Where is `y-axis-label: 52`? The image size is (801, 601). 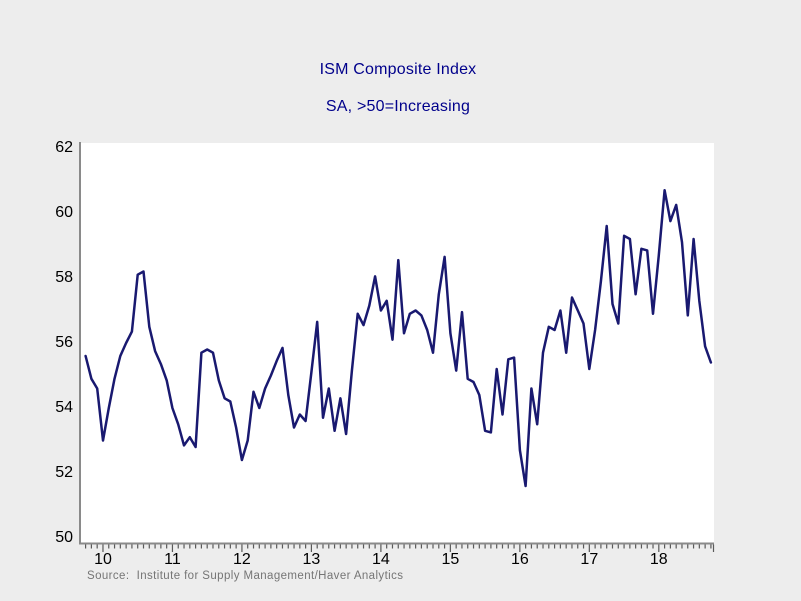
y-axis-label: 52 is located at coordinates (64, 472).